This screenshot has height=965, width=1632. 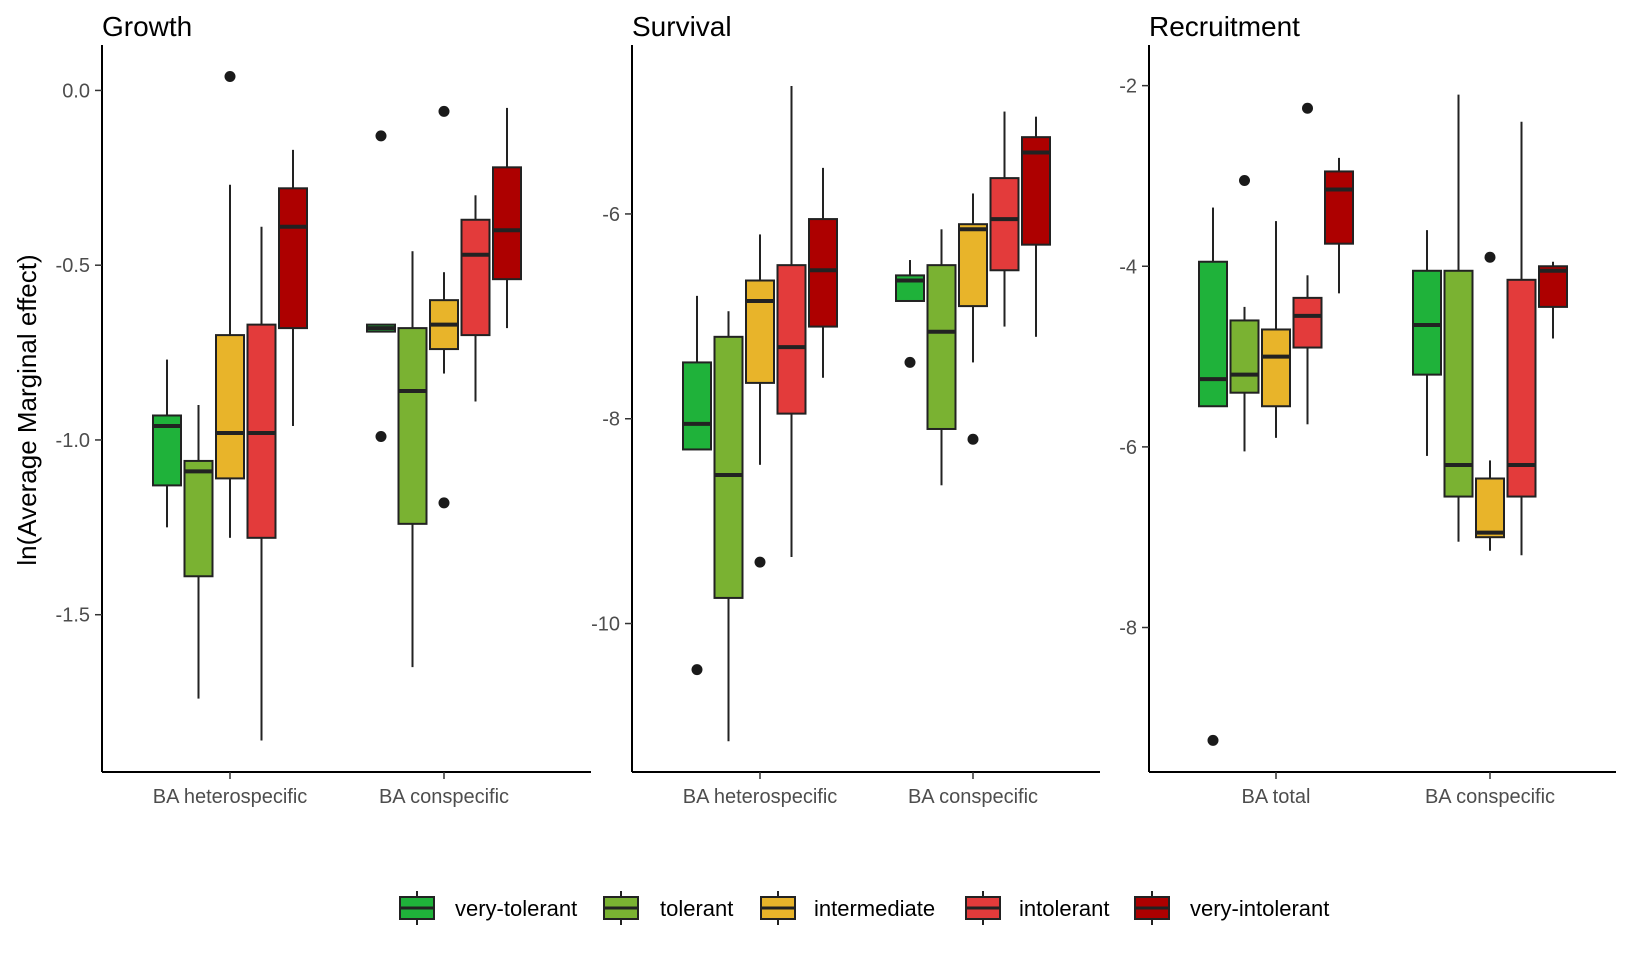 I want to click on panel-title: Growth, so click(x=147, y=26).